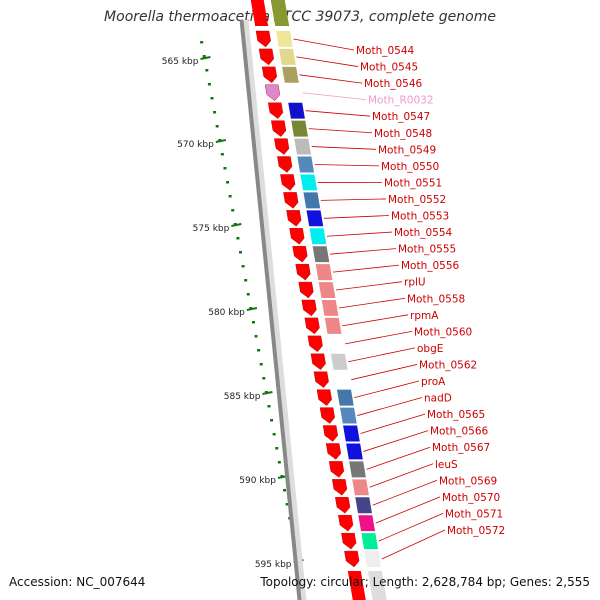  Describe the element at coordinates (318, 362) in the screenshot. I see `gene-arrow-obgE` at that location.